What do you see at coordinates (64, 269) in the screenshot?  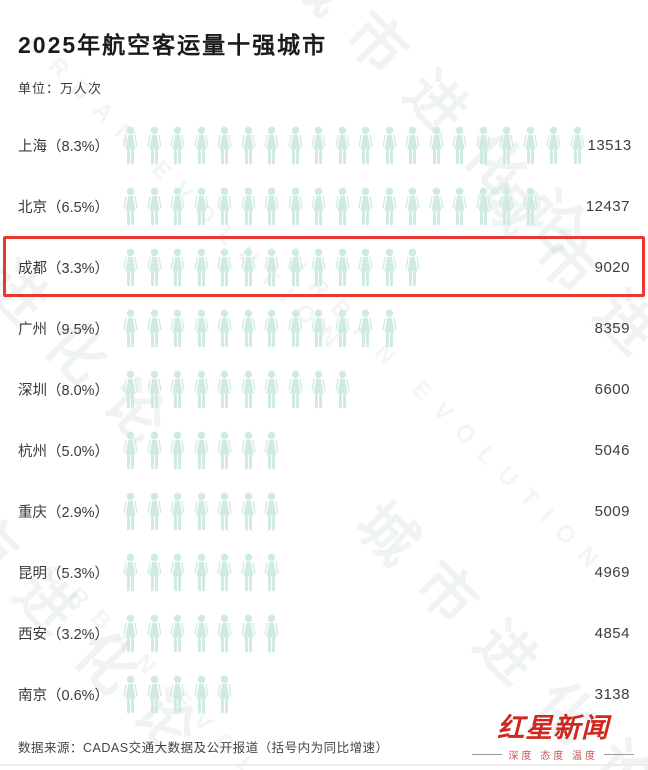 I see `city-label: 成都（3.3%）` at bounding box center [64, 269].